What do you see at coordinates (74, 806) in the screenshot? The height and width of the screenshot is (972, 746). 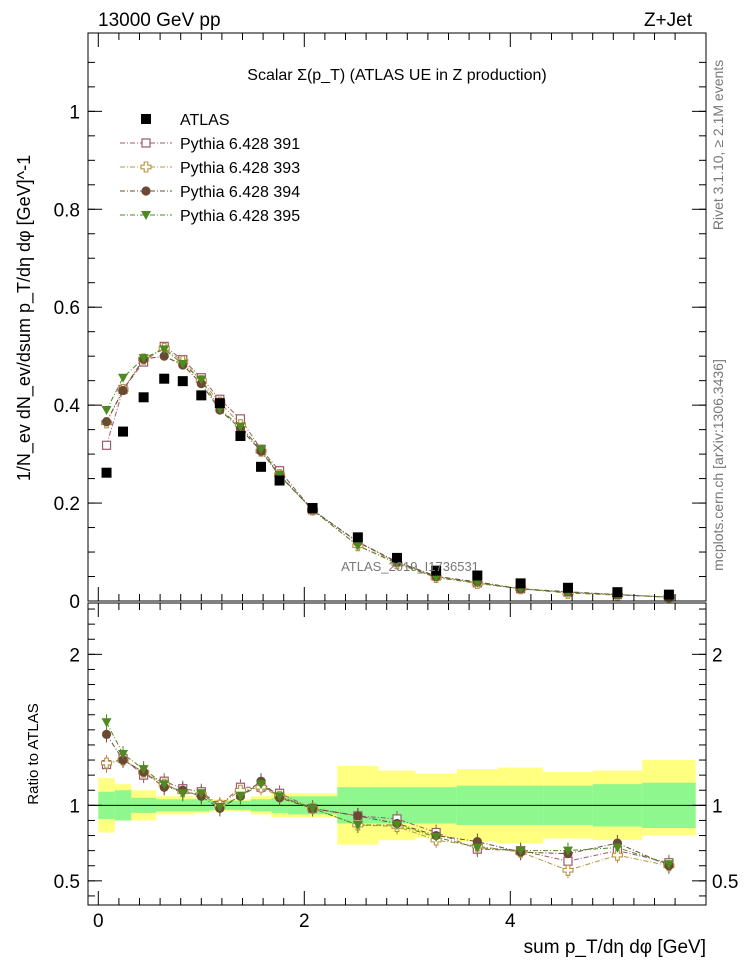 I see `ratio-y-tick-label-left: 1` at bounding box center [74, 806].